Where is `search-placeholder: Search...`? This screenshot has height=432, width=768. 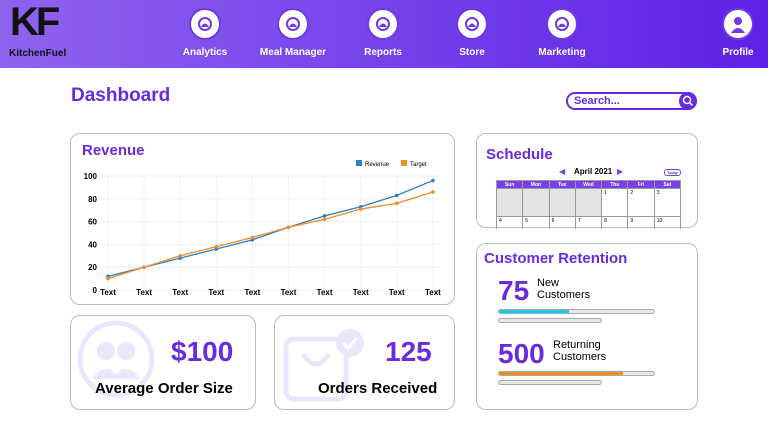 search-placeholder: Search... is located at coordinates (597, 101).